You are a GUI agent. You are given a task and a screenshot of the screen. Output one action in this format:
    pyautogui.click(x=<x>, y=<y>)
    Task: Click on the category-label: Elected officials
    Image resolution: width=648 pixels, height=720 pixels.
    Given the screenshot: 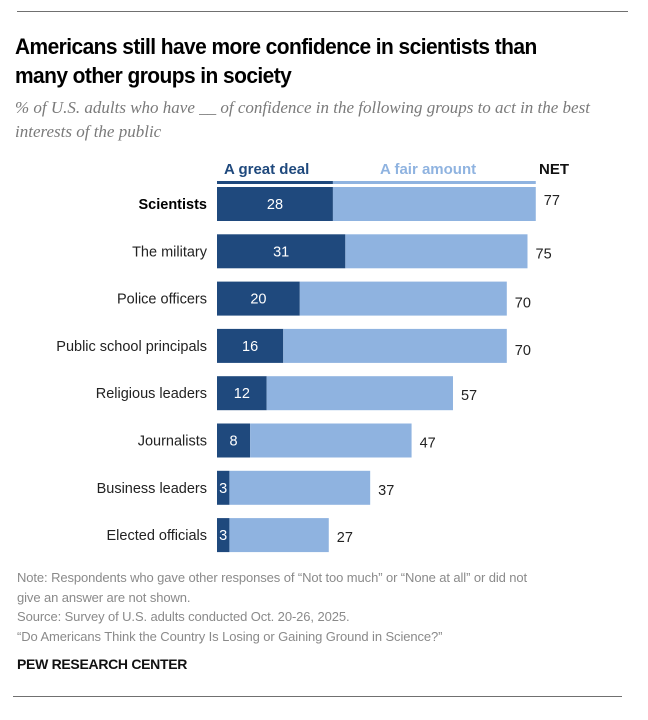 What is the action you would take?
    pyautogui.click(x=157, y=536)
    